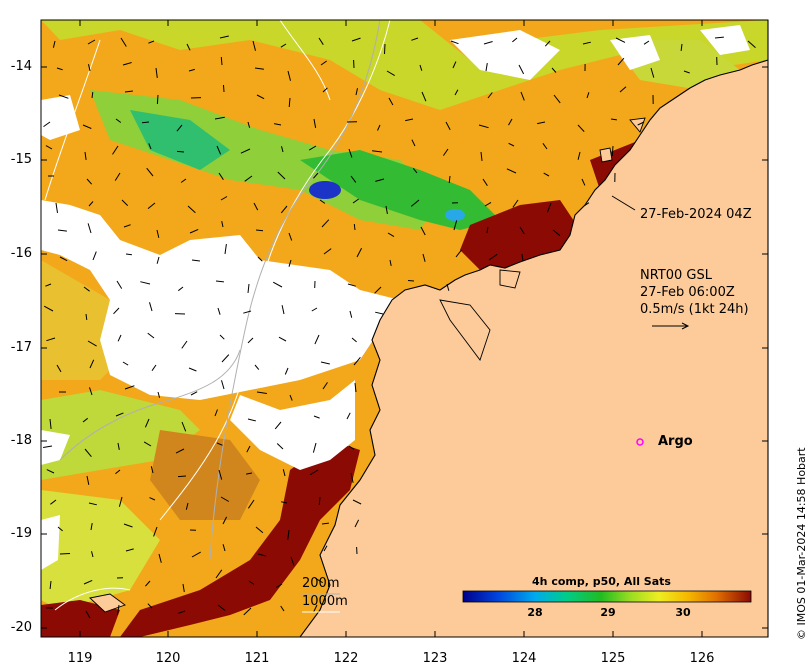 The width and height of the screenshot is (810, 672). What do you see at coordinates (702, 658) in the screenshot?
I see `lon-tick: 126` at bounding box center [702, 658].